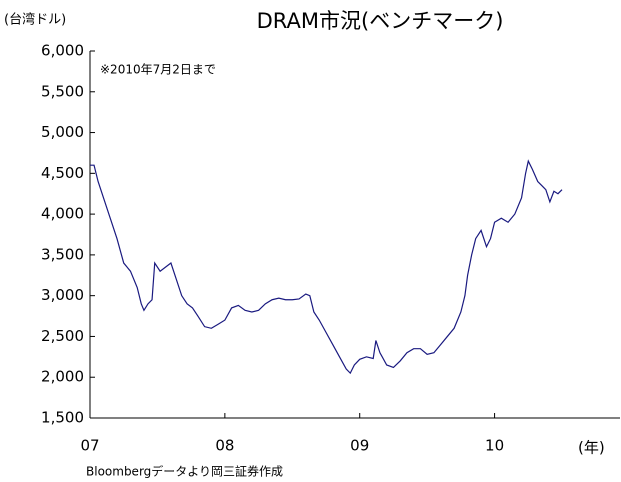  What do you see at coordinates (591, 448) in the screenshot?
I see `x-axis-label: (年)` at bounding box center [591, 448].